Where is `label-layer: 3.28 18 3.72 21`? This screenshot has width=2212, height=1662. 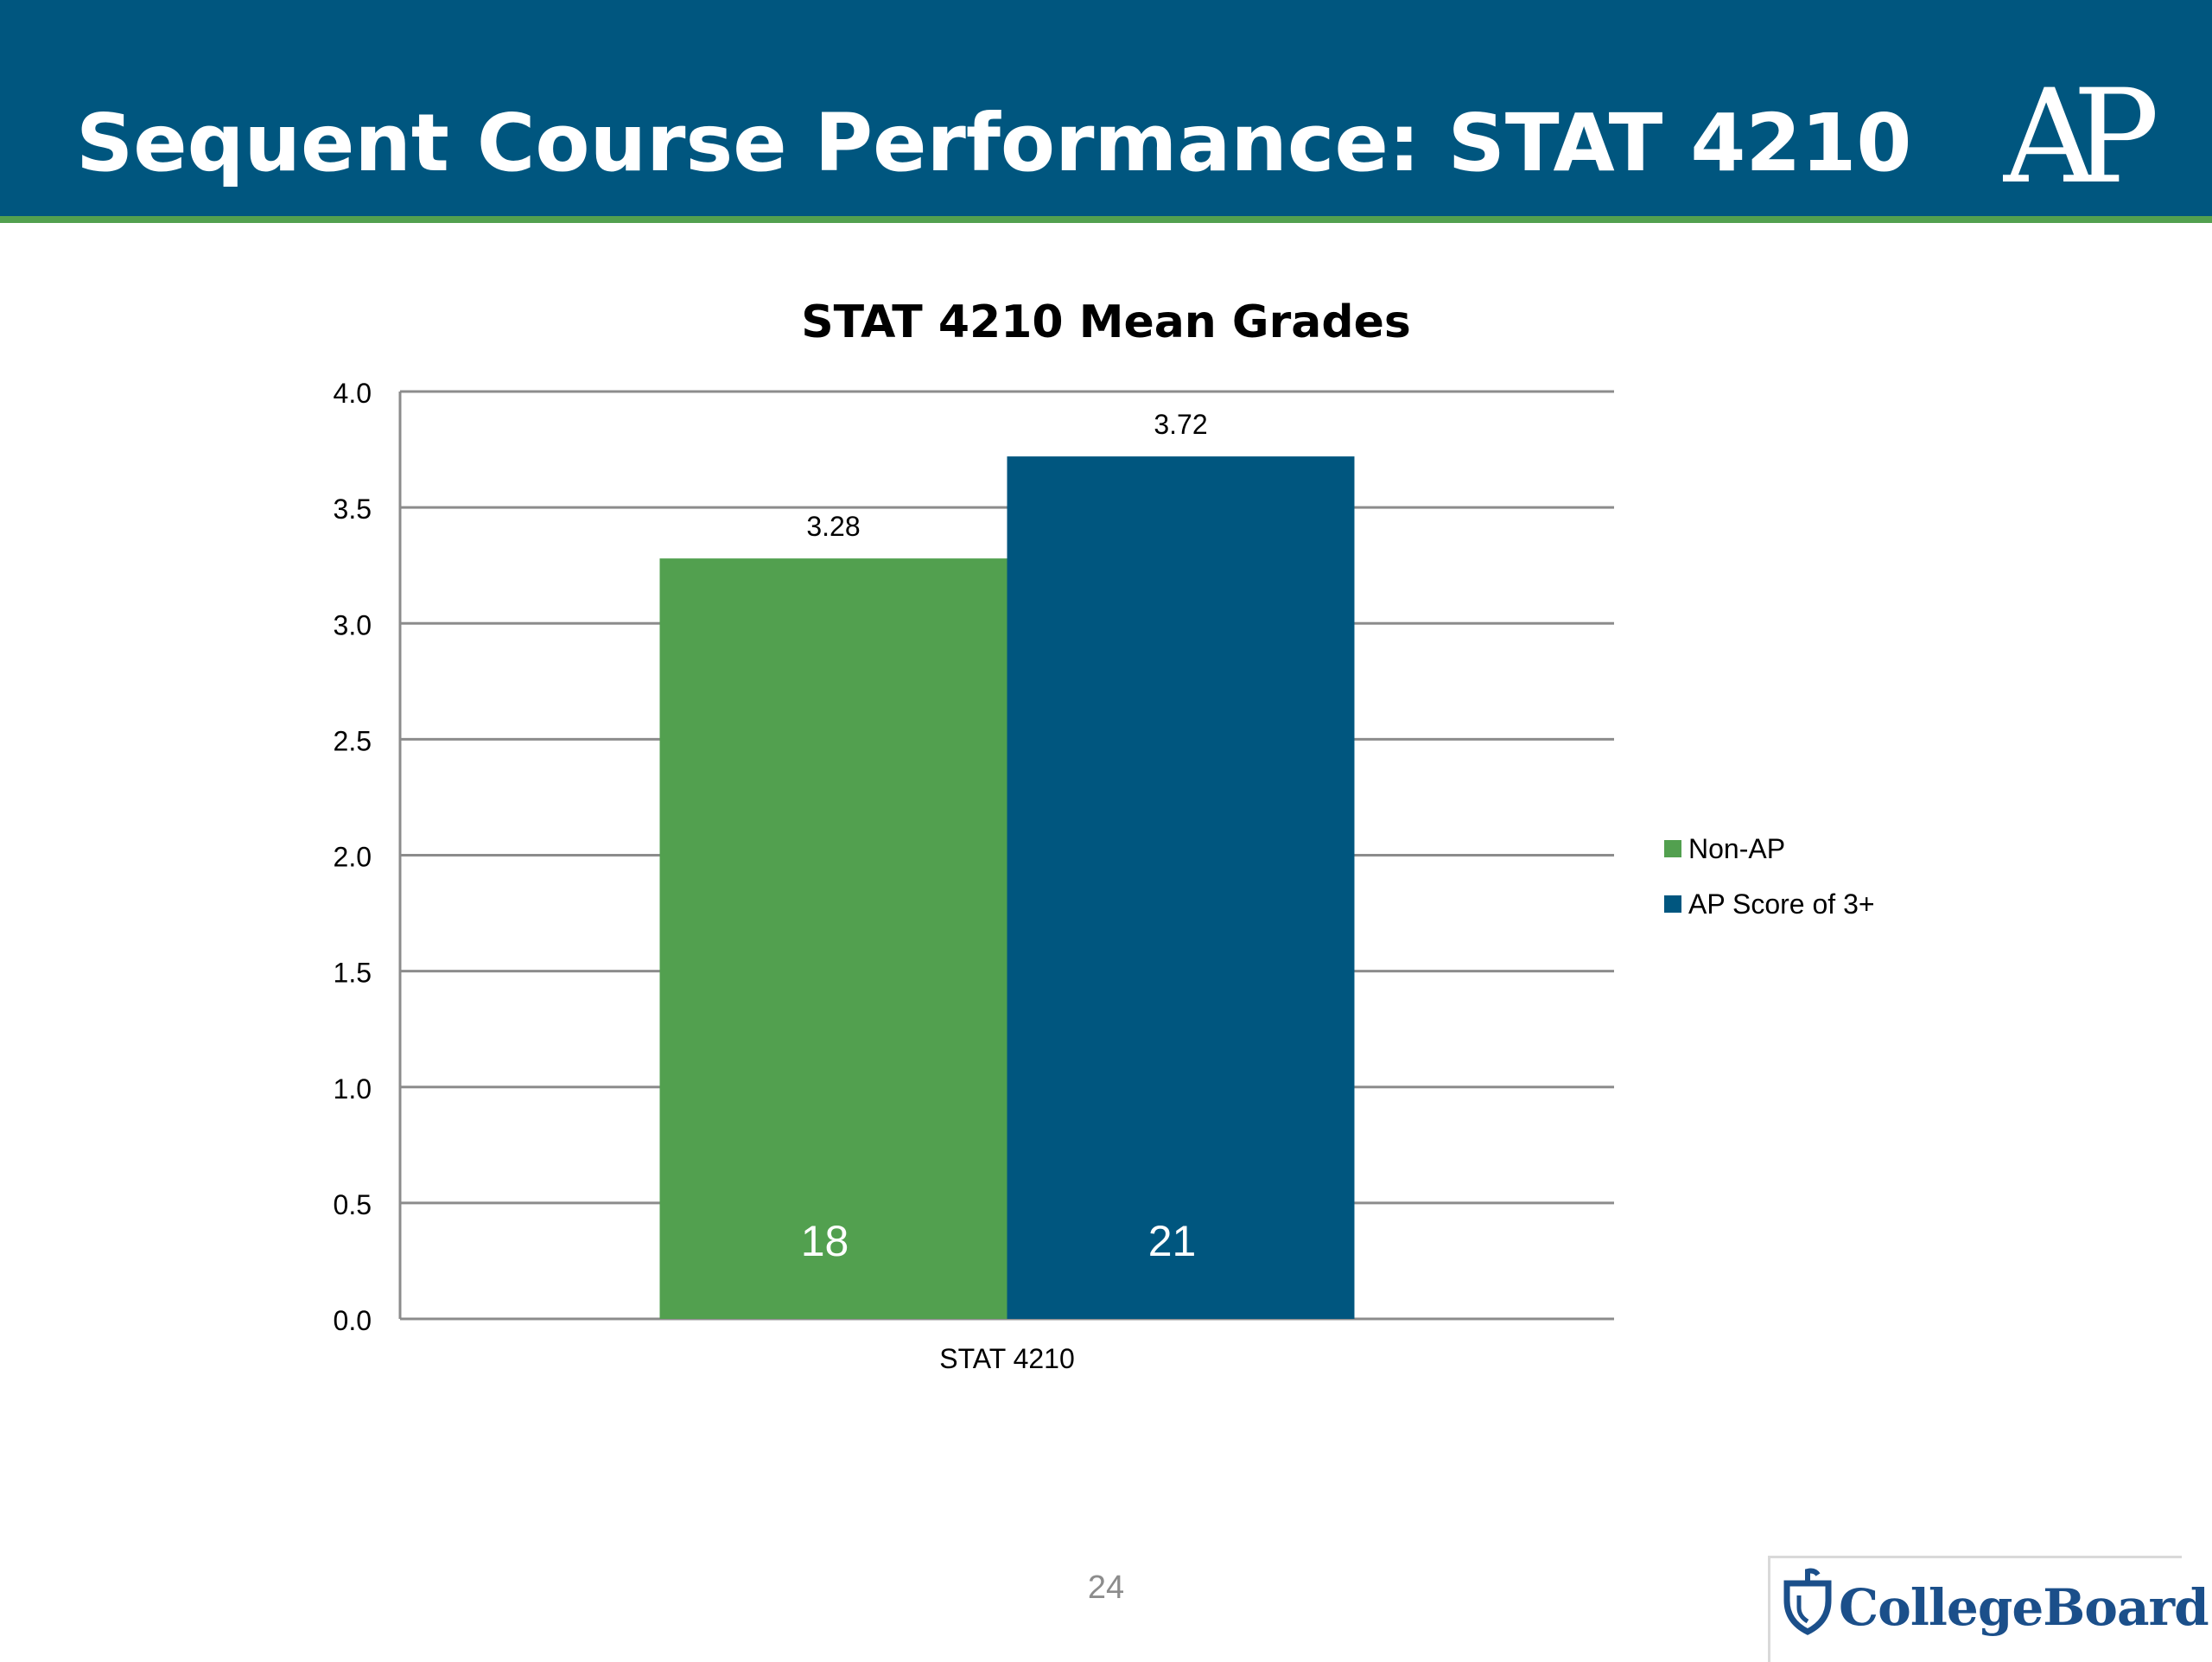 label-layer: 3.28 18 3.72 21 is located at coordinates (1004, 837).